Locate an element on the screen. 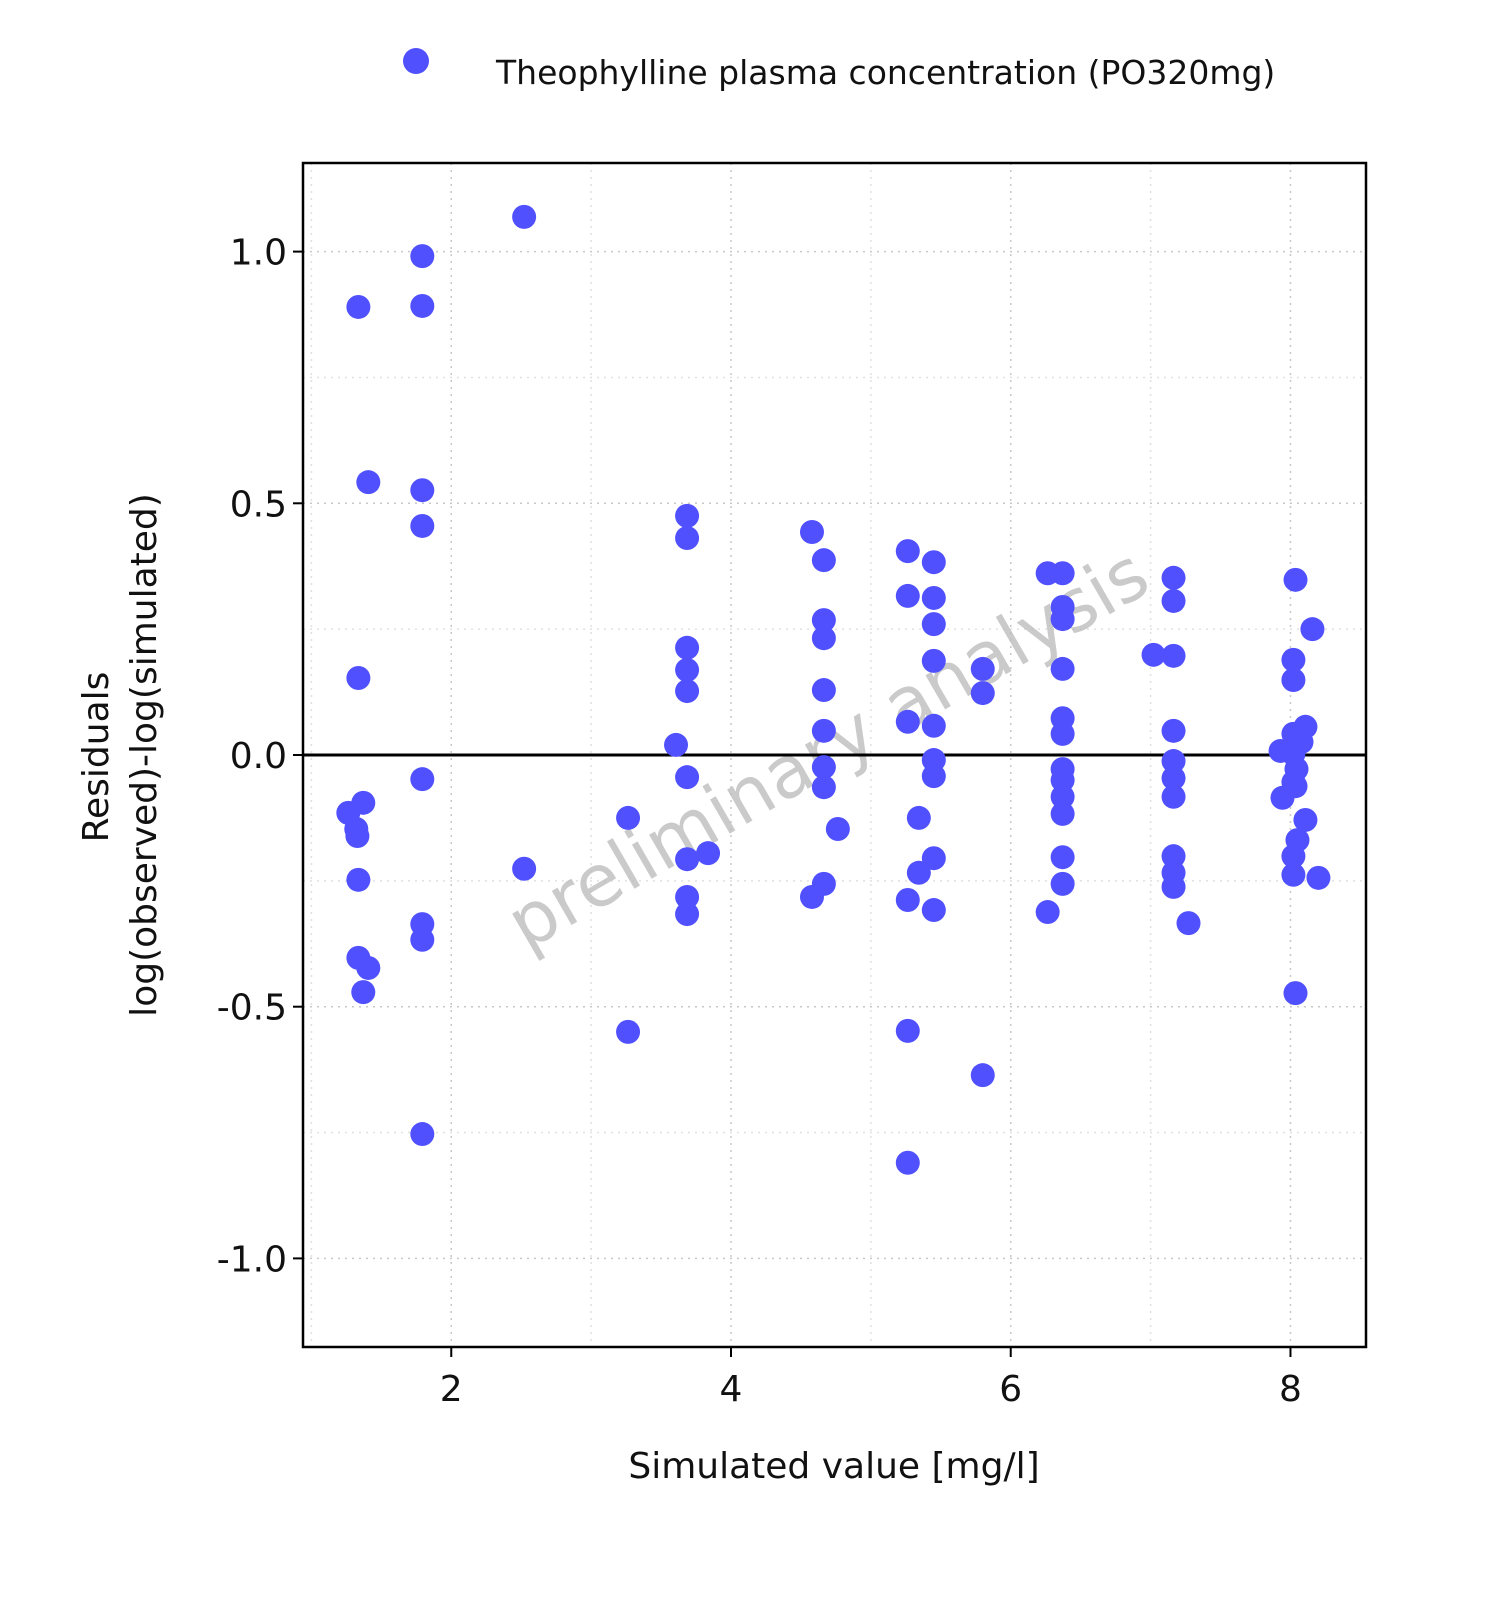 Image resolution: width=1500 pixels, height=1624 pixels. y-tick-label: 1.0 is located at coordinates (258, 253).